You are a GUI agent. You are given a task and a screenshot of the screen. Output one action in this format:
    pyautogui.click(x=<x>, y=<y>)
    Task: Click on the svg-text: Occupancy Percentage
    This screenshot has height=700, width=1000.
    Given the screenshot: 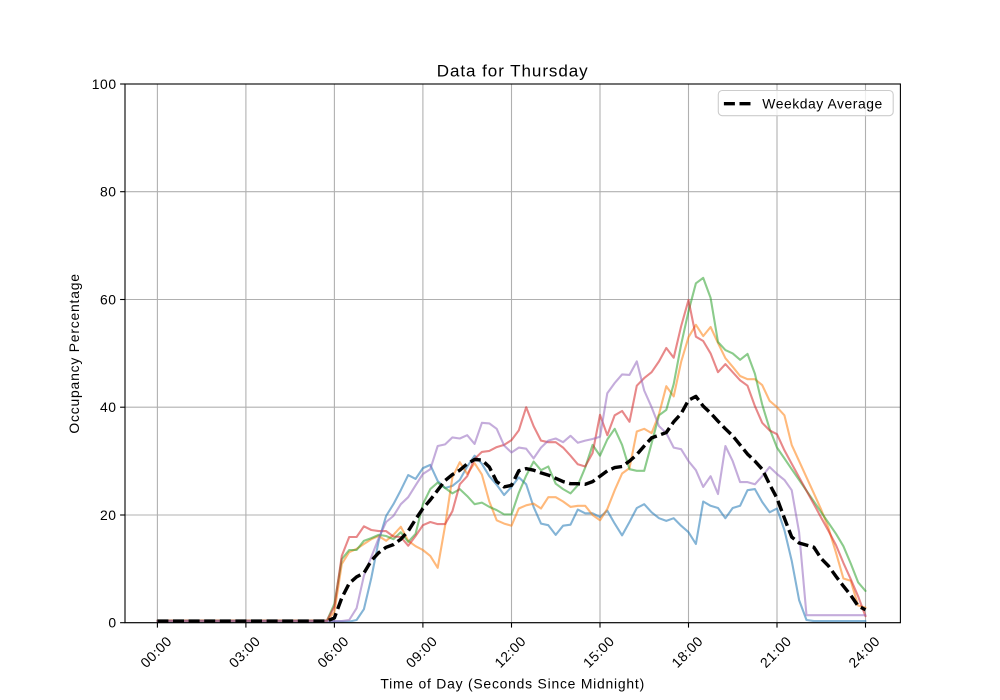 What is the action you would take?
    pyautogui.click(x=74, y=353)
    